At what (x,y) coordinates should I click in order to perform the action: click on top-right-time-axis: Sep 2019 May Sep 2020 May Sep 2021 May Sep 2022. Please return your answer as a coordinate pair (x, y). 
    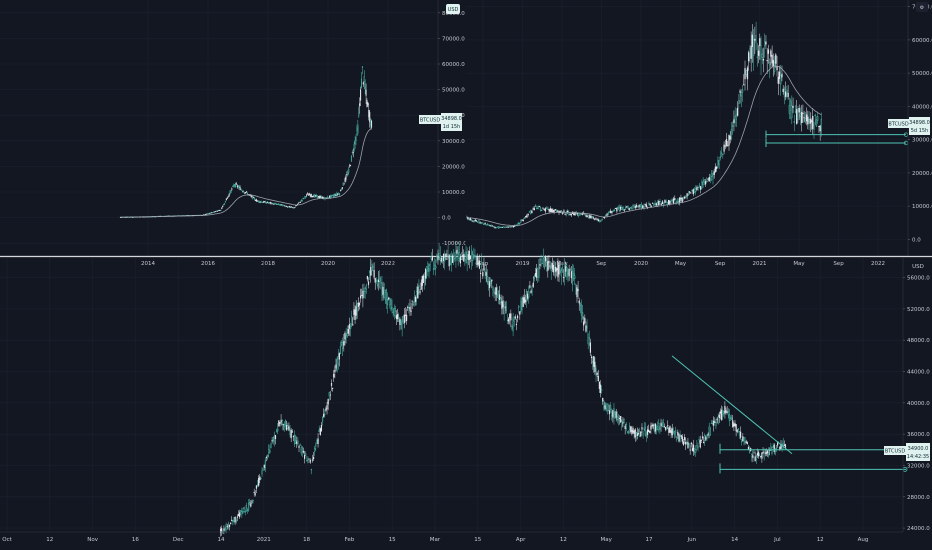
    Looking at the image, I should click on (687, 261).